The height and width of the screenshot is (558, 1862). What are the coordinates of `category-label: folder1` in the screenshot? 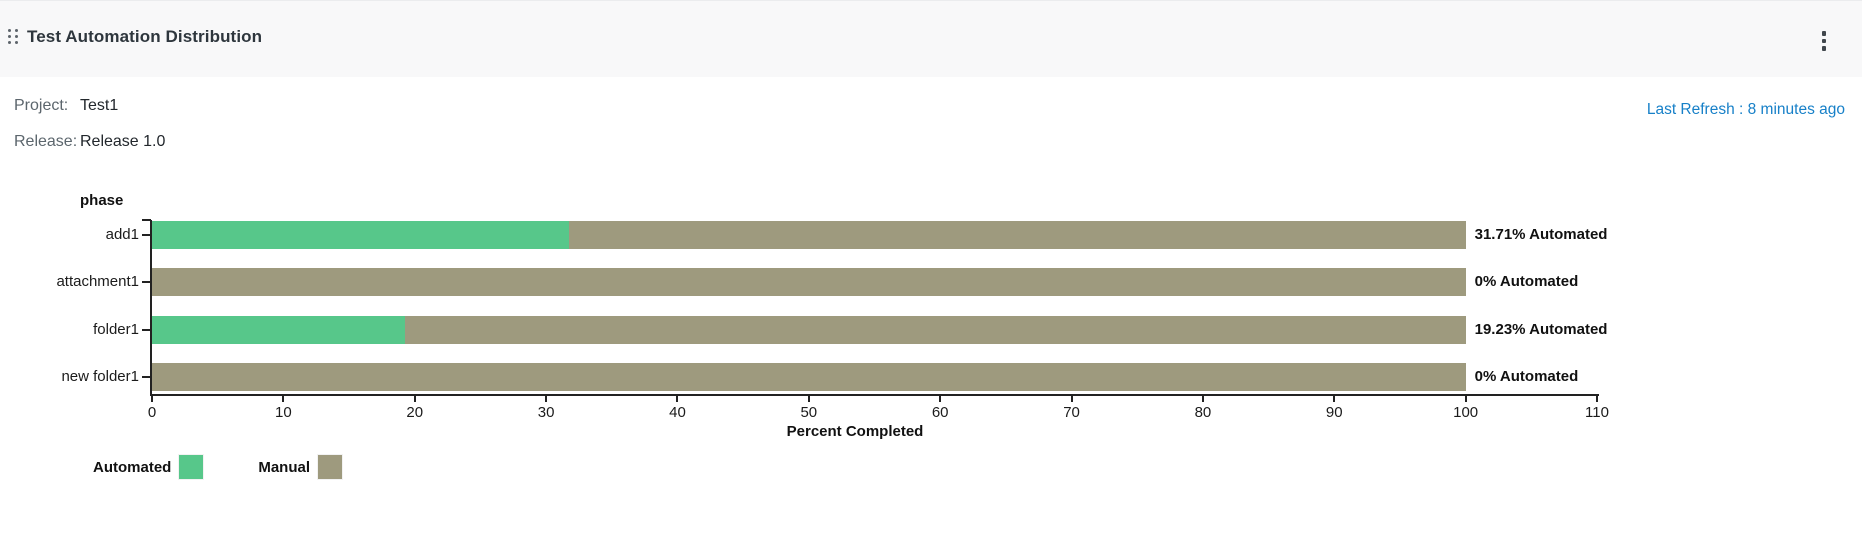 It's located at (116, 329).